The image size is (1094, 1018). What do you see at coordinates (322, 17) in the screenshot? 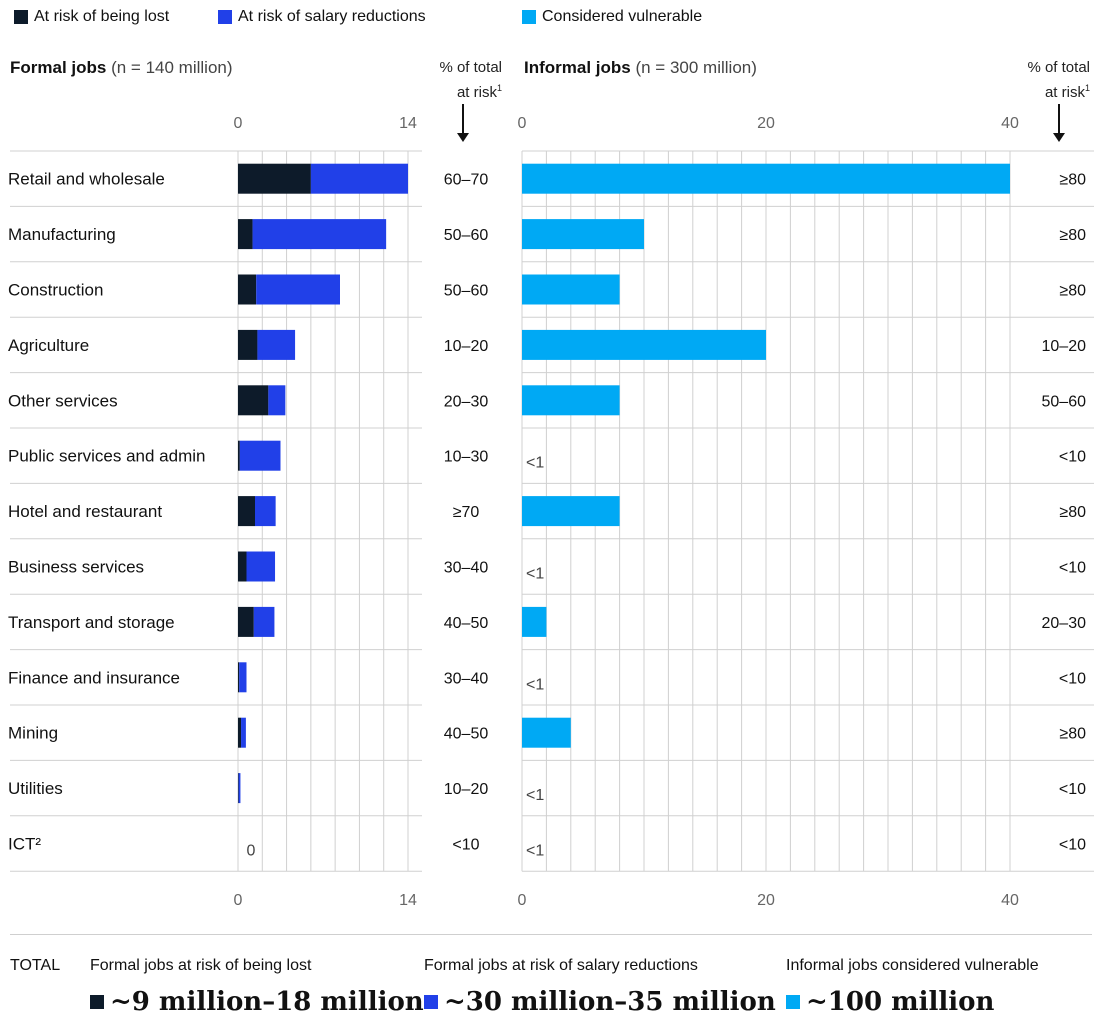
I see `legend-item-salary: At risk of salary reductions` at bounding box center [322, 17].